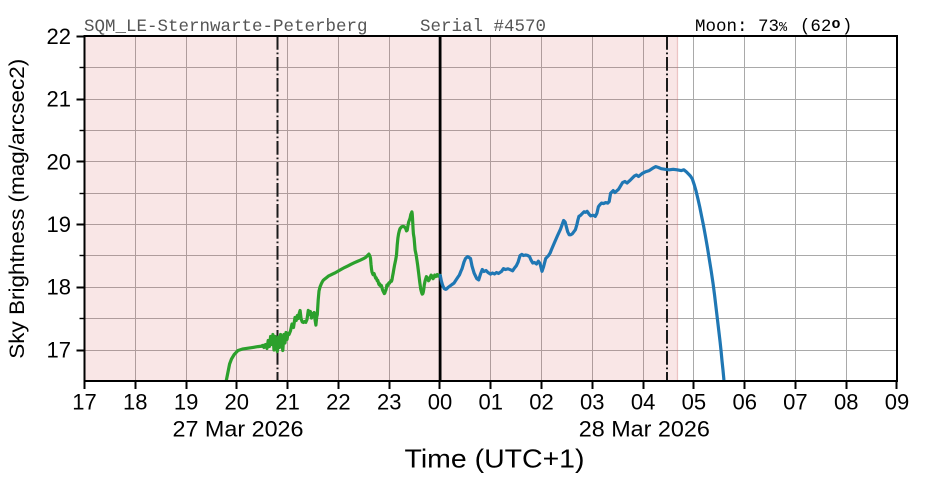 Image resolution: width=926 pixels, height=488 pixels. I want to click on svg-text: 07, so click(795, 402).